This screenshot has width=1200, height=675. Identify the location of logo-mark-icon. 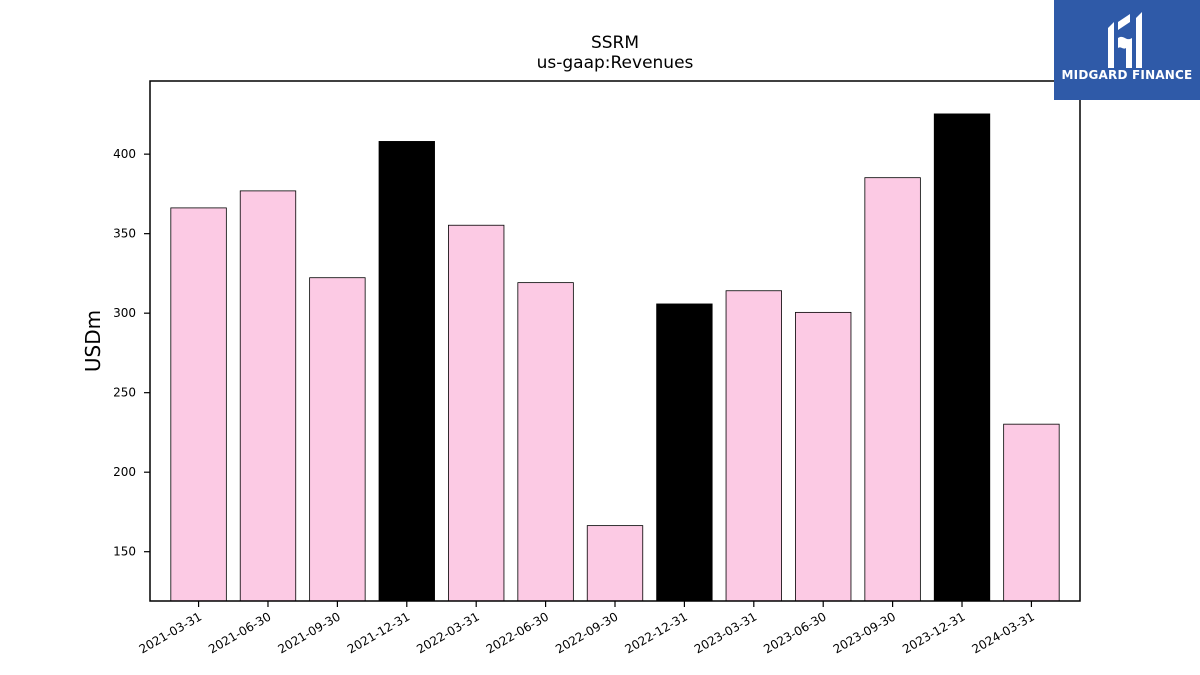
(1125, 40).